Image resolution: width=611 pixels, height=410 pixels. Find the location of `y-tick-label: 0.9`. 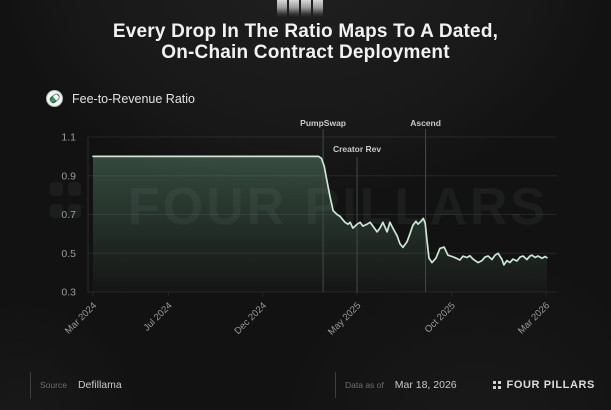

y-tick-label: 0.9 is located at coordinates (68, 176).